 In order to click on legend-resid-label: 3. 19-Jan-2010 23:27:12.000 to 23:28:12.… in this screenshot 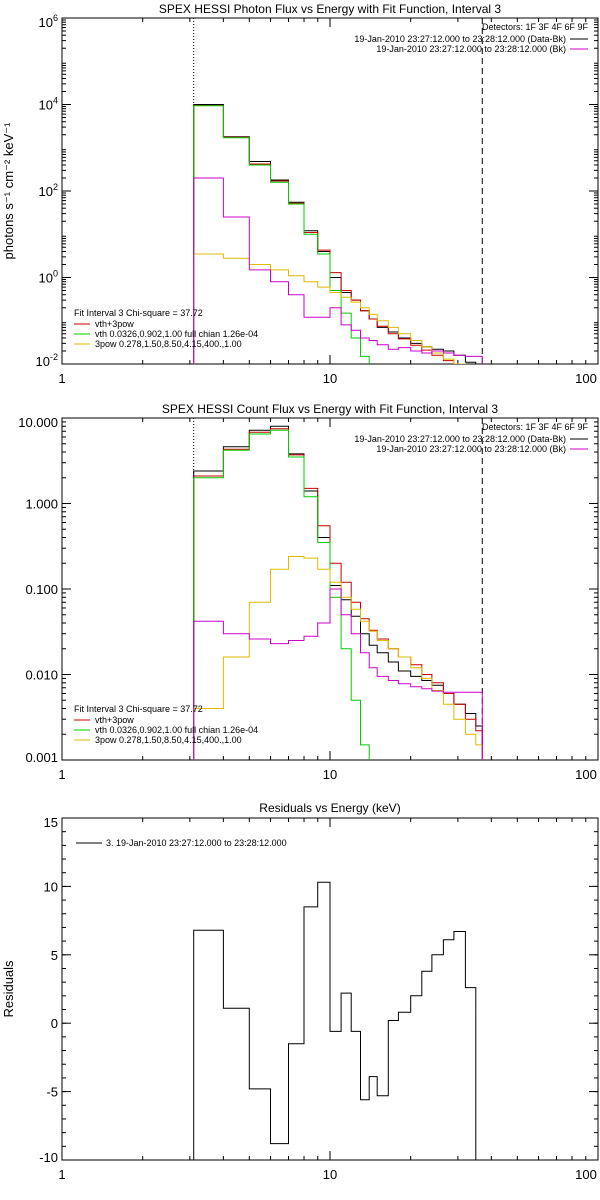, I will do `click(196, 843)`.